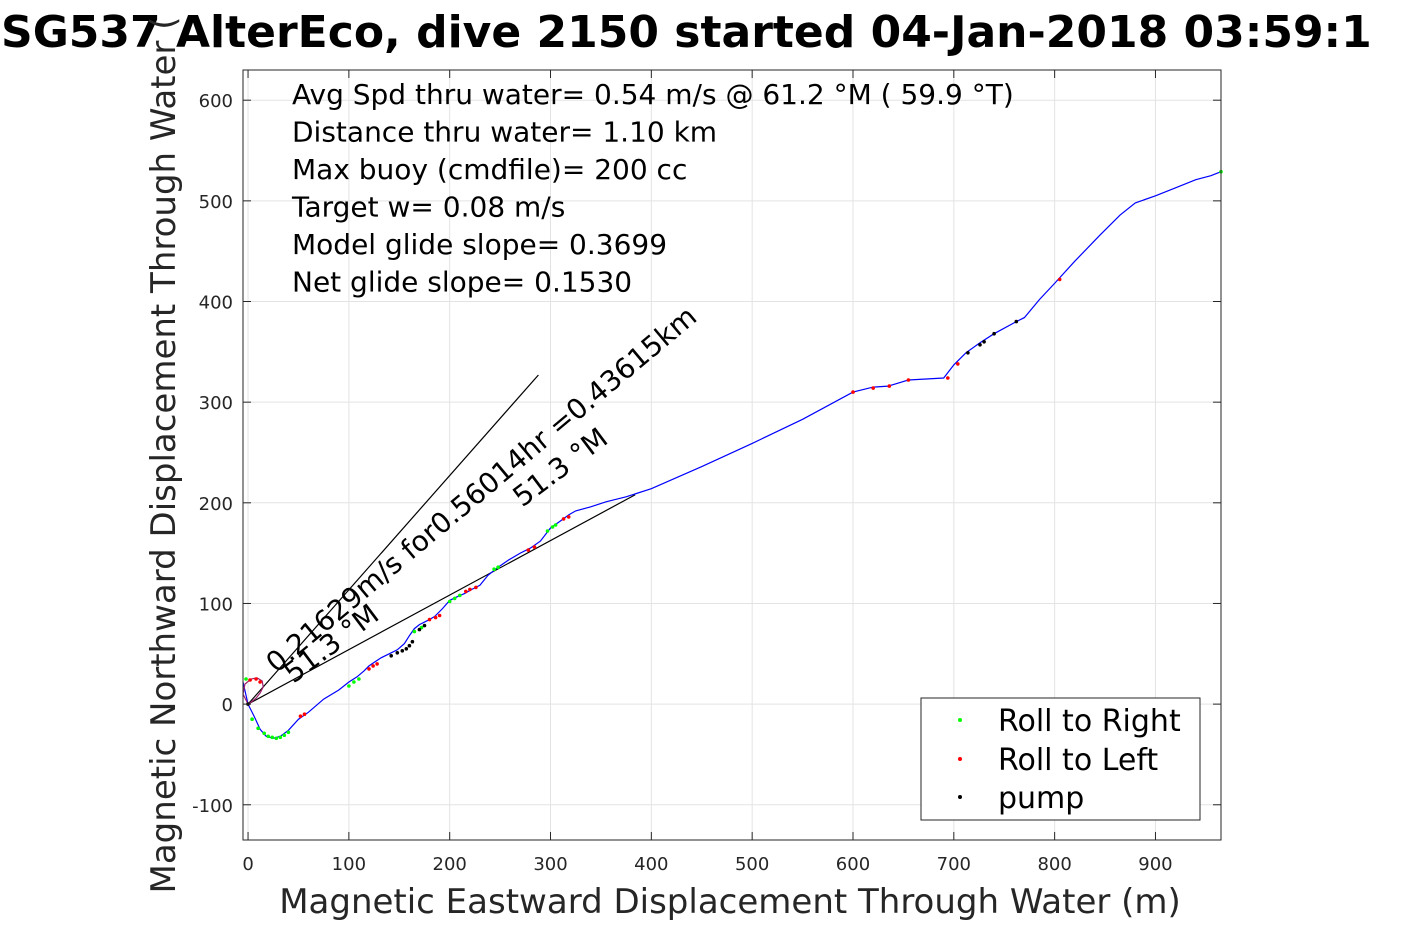 This screenshot has width=1417, height=945. What do you see at coordinates (479, 244) in the screenshot?
I see `info-line: Model glide slope= 0.3699` at bounding box center [479, 244].